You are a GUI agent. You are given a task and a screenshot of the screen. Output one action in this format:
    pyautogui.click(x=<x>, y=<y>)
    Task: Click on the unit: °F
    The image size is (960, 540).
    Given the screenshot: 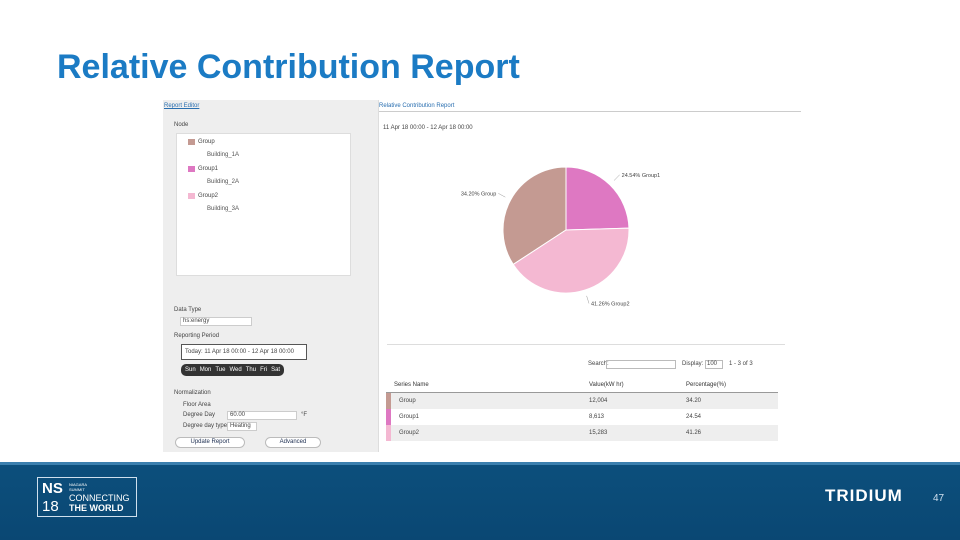 What is the action you would take?
    pyautogui.click(x=304, y=415)
    